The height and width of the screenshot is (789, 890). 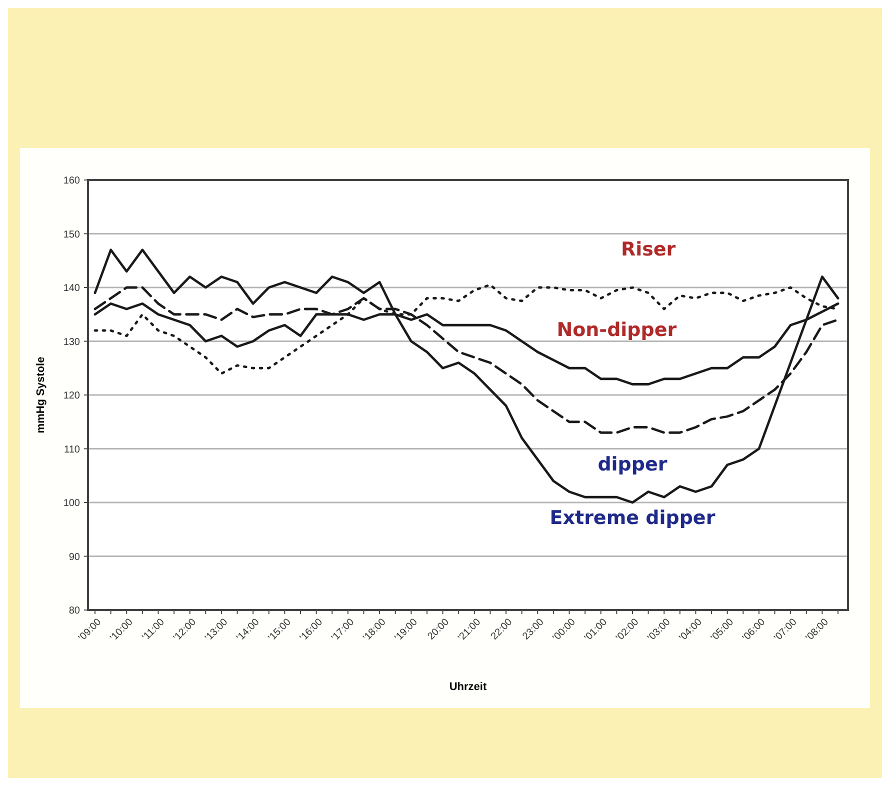 What do you see at coordinates (648, 249) in the screenshot?
I see `series-label: Riser` at bounding box center [648, 249].